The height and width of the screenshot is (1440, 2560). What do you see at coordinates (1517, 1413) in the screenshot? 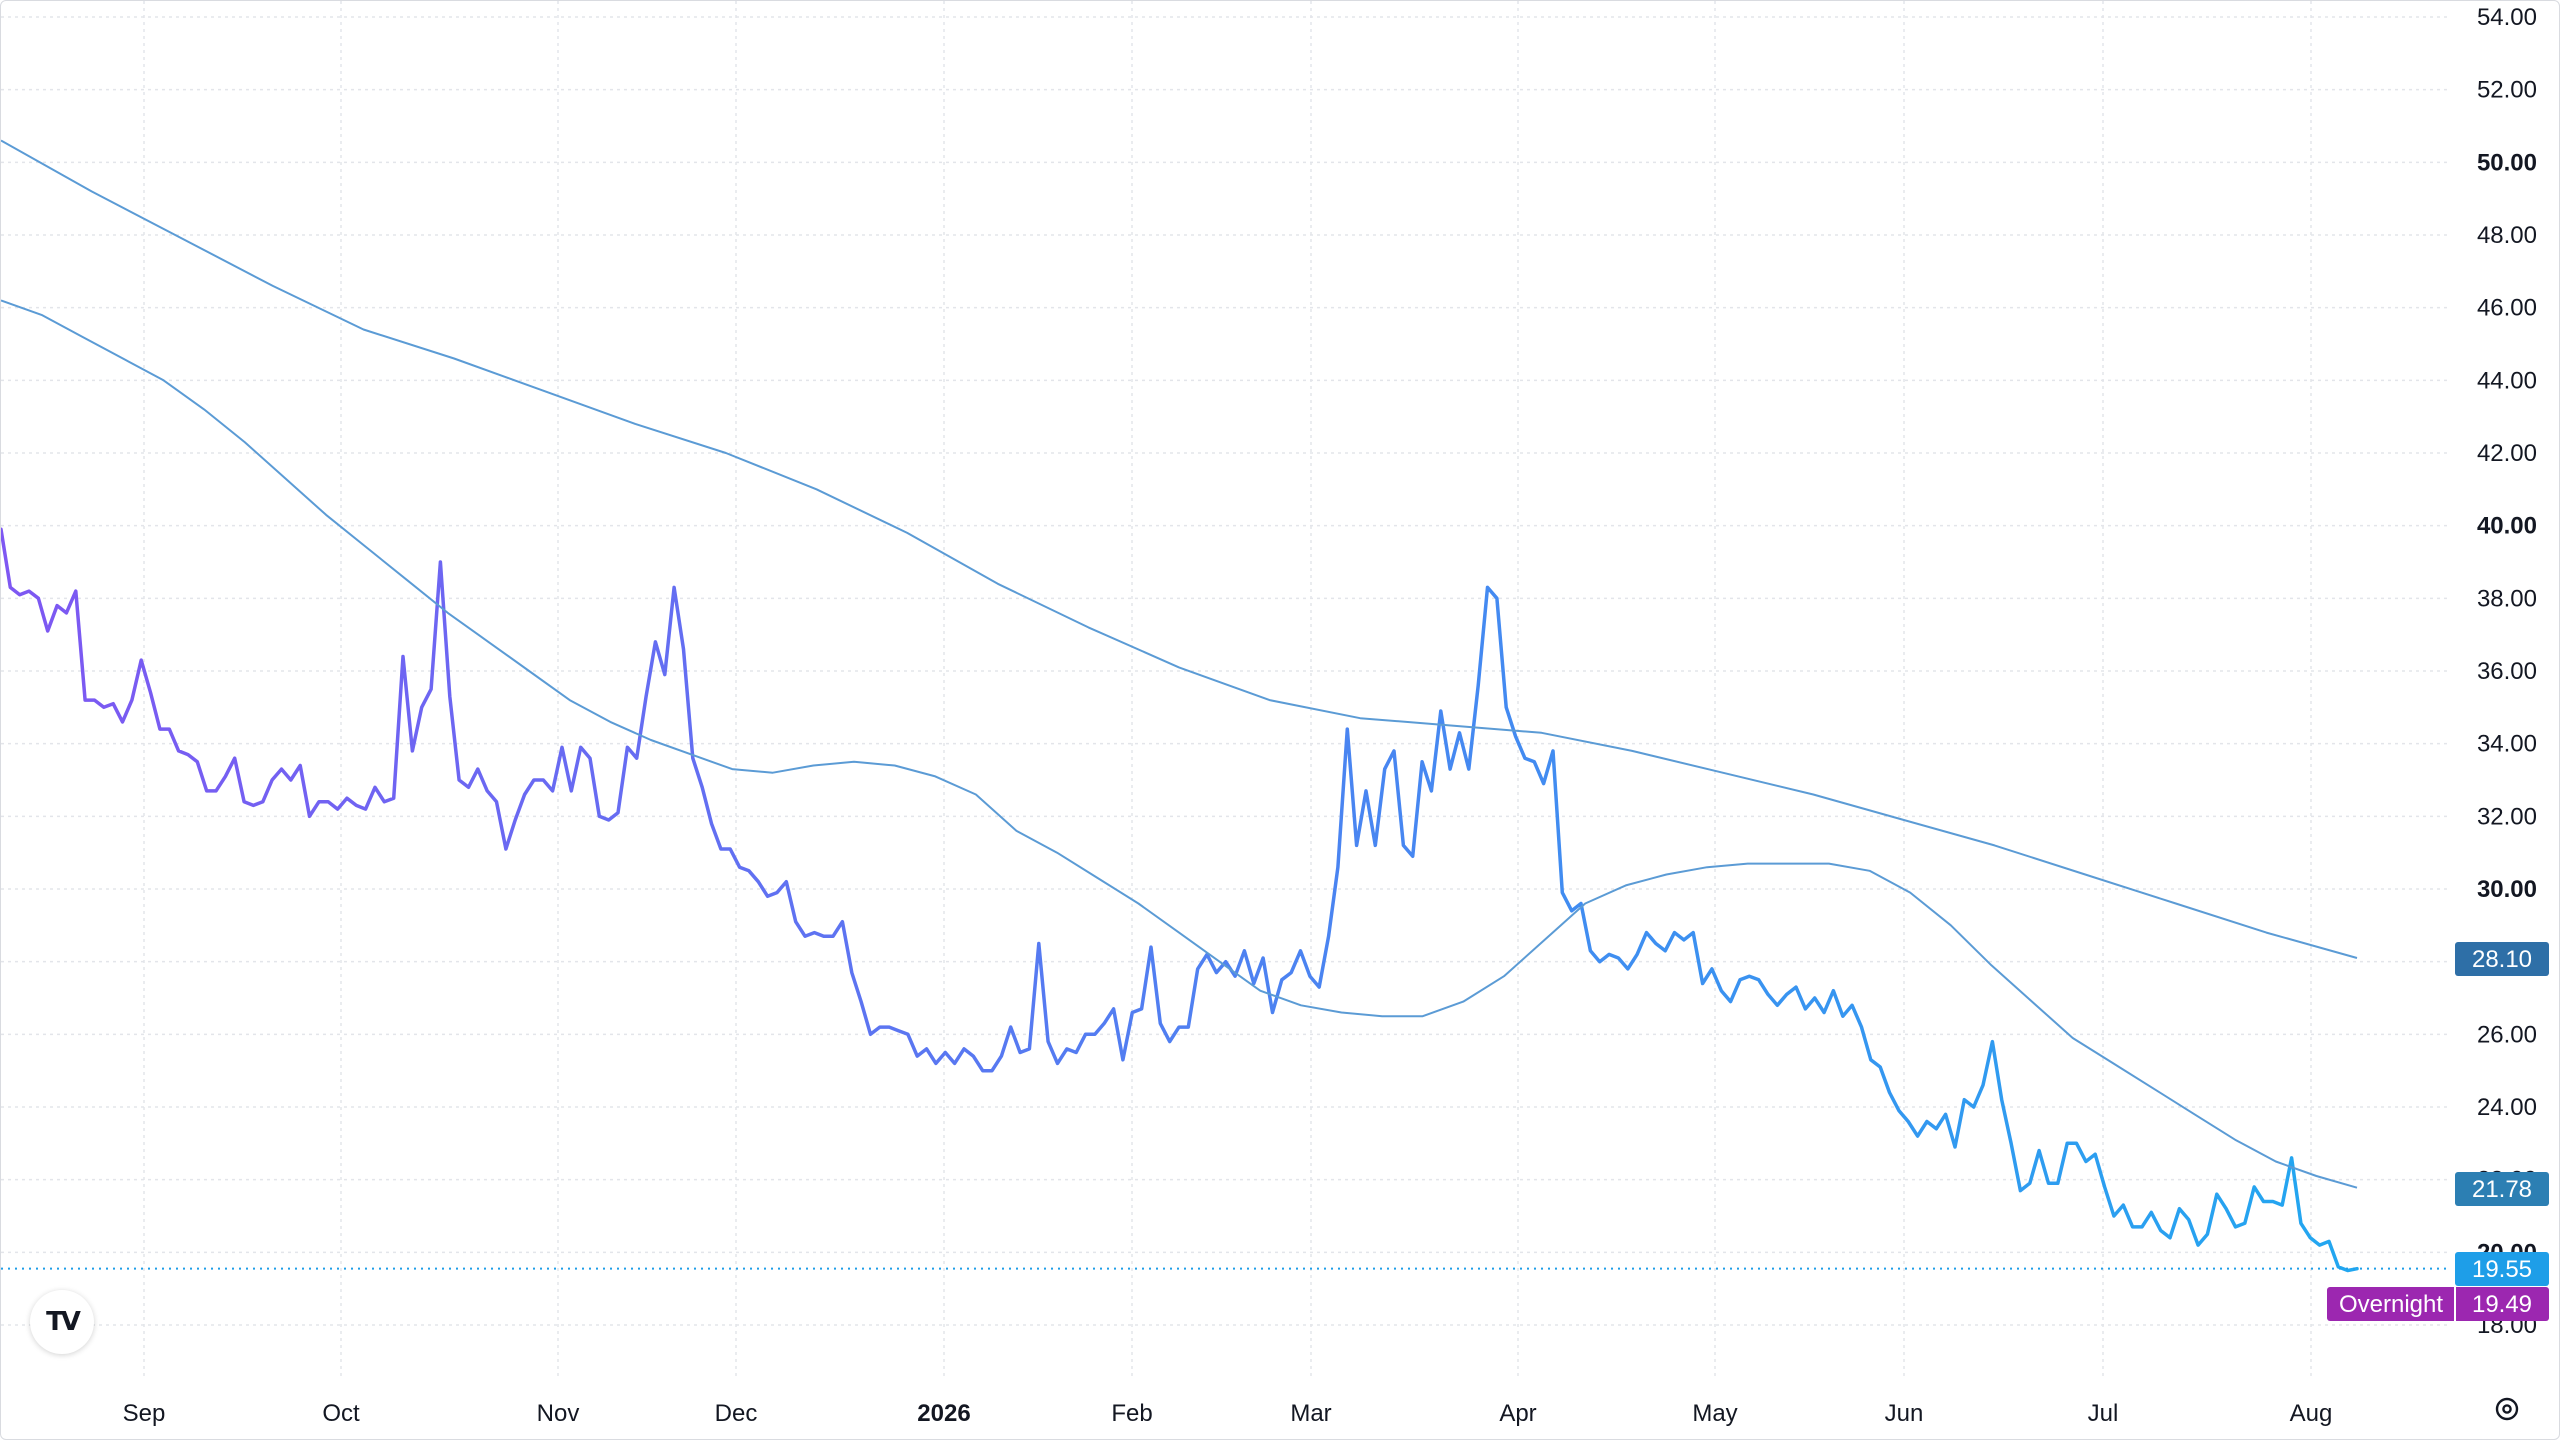
I see `x-tick-label: Apr` at bounding box center [1517, 1413].